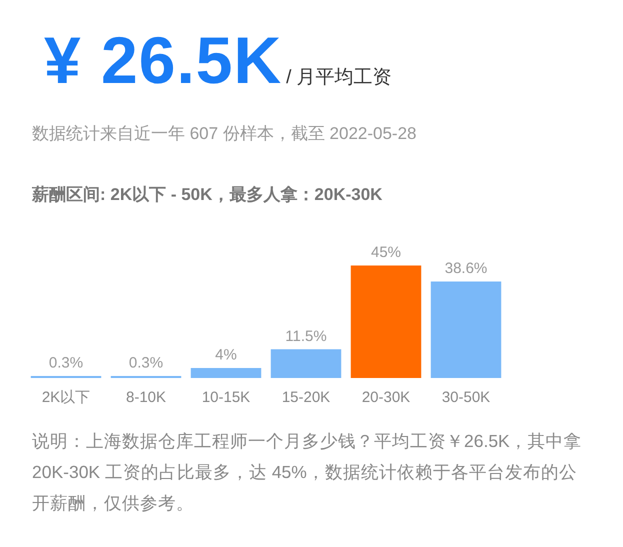 The width and height of the screenshot is (623, 547). What do you see at coordinates (466, 269) in the screenshot?
I see `data-label: 38.6%` at bounding box center [466, 269].